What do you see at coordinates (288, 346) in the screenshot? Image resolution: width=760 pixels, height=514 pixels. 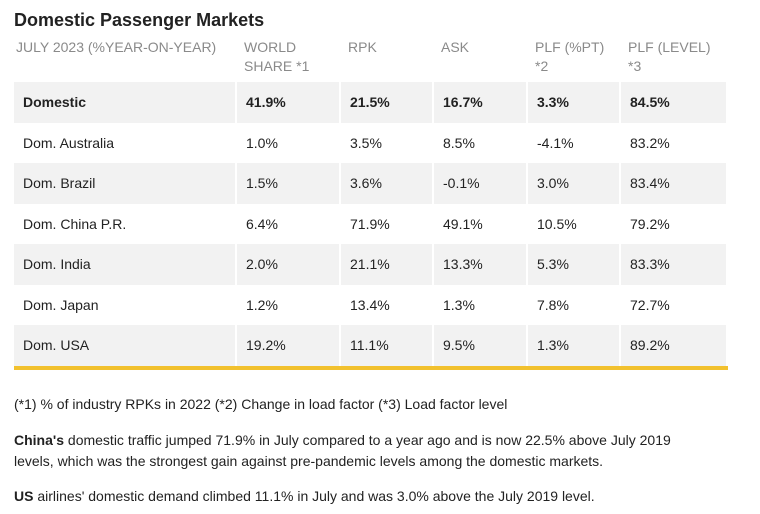 I see `table-cell: 19.2%` at bounding box center [288, 346].